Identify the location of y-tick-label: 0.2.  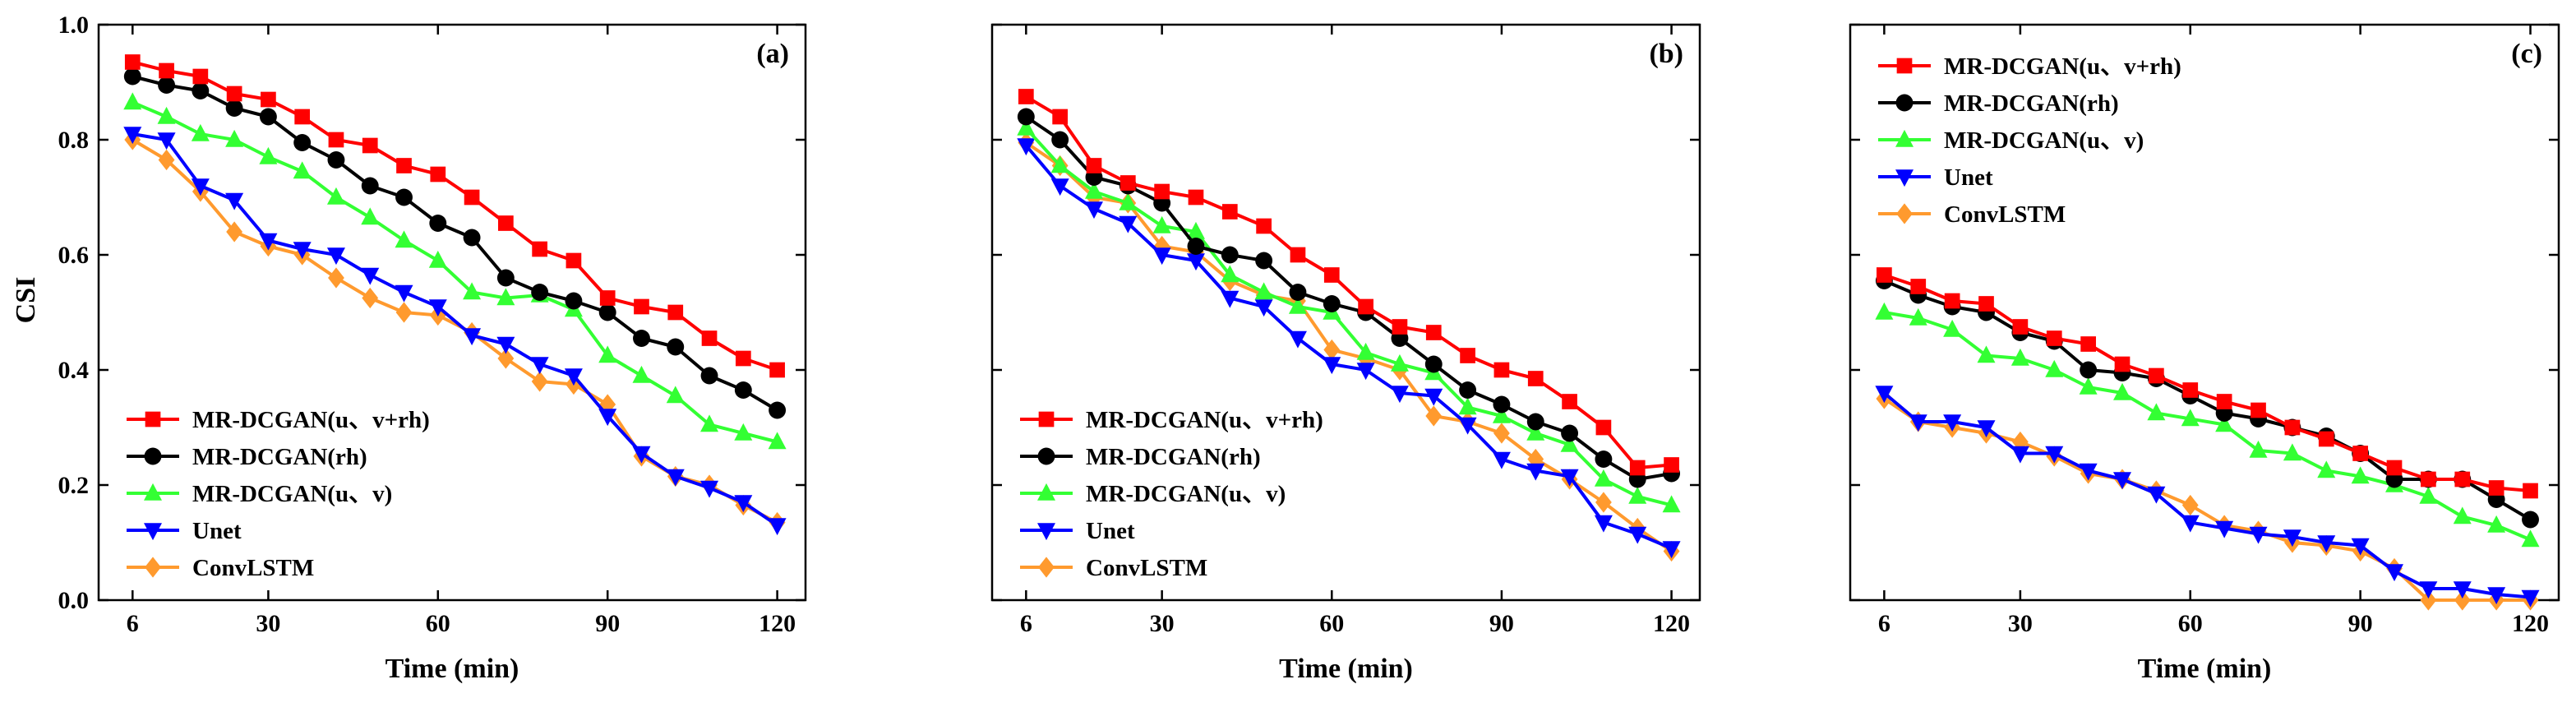
(74, 485).